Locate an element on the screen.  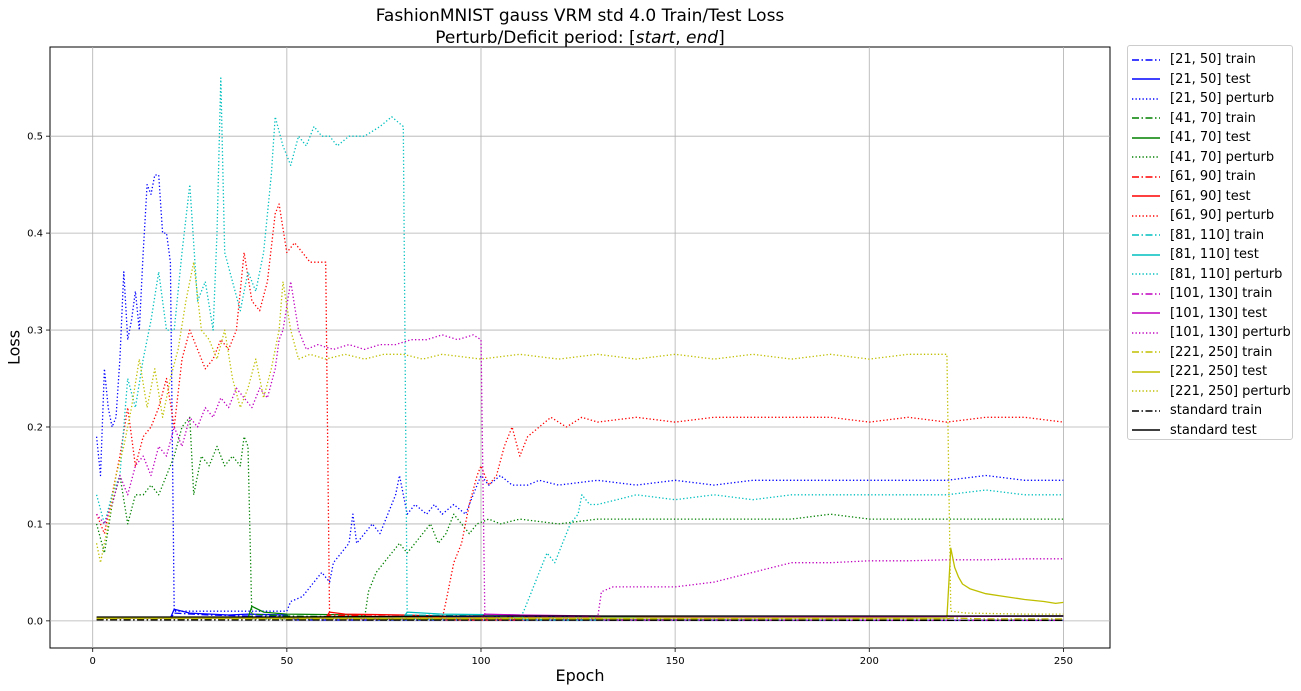
x-axis-label: Epoch is located at coordinates (580, 675).